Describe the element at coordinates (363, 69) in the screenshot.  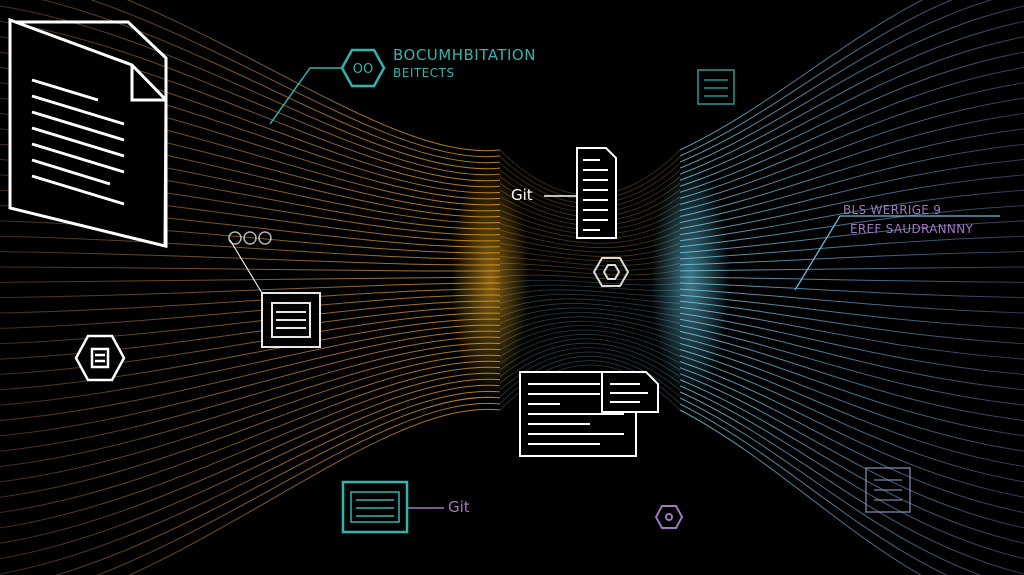
I see `svg-text: OO` at that location.